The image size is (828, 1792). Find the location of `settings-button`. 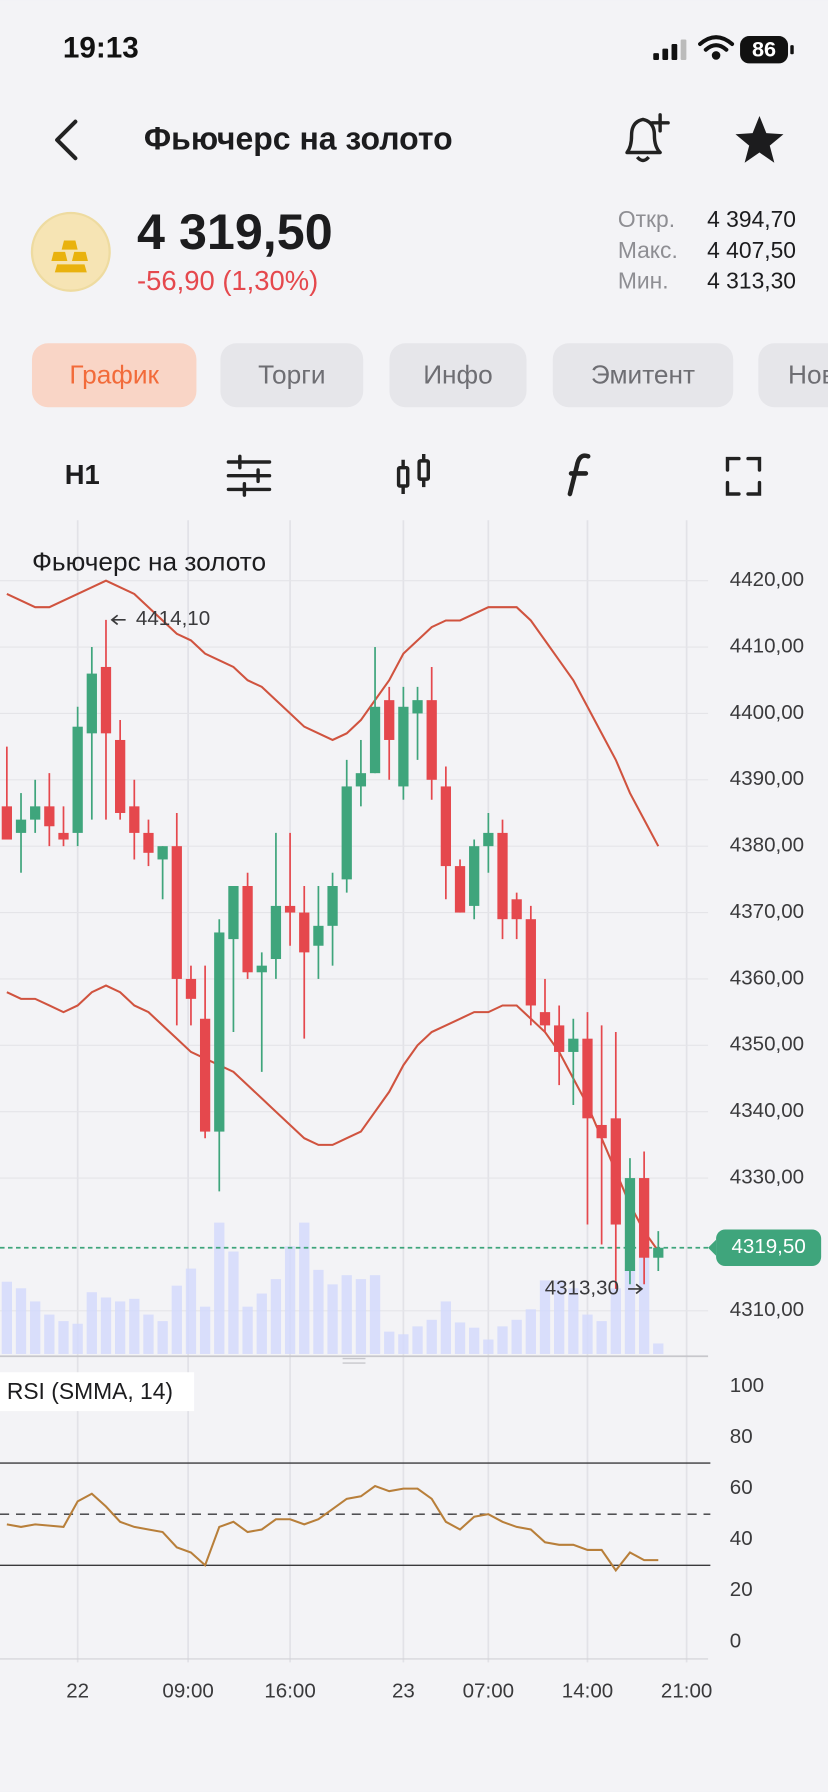

settings-button is located at coordinates (249, 475).